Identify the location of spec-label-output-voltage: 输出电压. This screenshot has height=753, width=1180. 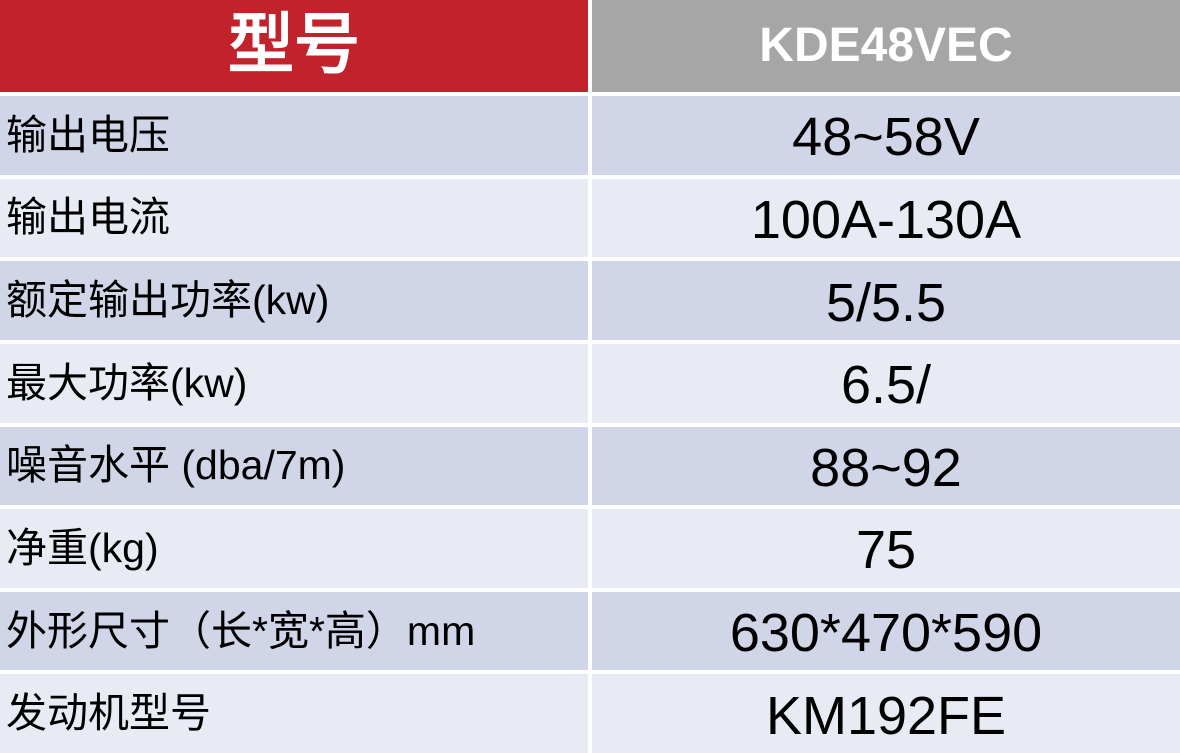
(294, 135).